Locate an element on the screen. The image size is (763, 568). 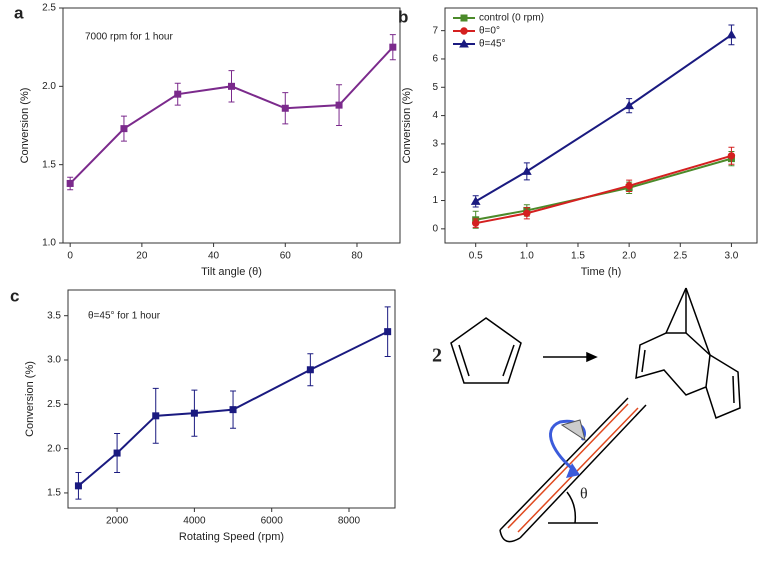
y-tick-label: 7 is located at coordinates (435, 30).